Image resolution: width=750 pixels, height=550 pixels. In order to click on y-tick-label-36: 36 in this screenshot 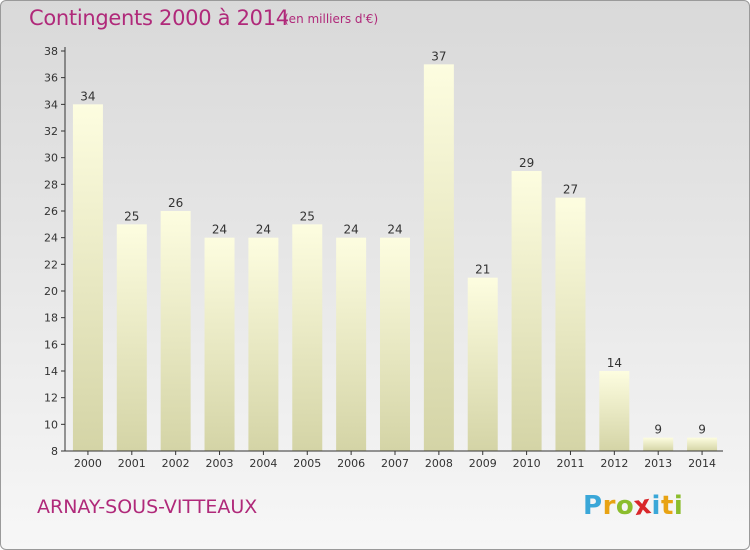, I will do `click(51, 78)`.